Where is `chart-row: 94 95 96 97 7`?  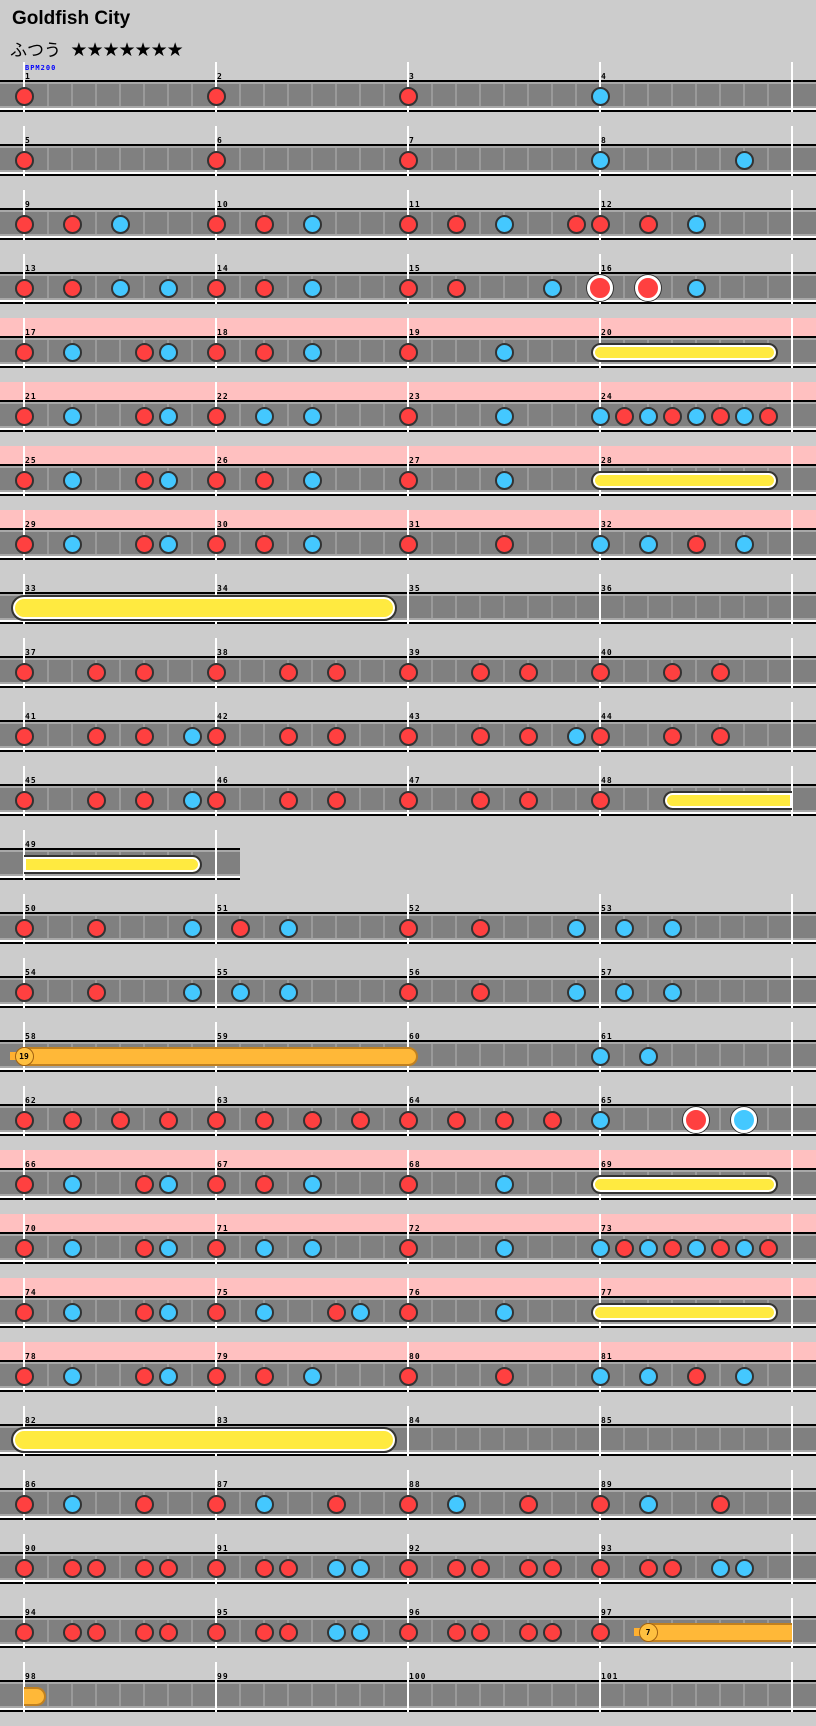
chart-row: 94 95 96 97 7 is located at coordinates (408, 1630).